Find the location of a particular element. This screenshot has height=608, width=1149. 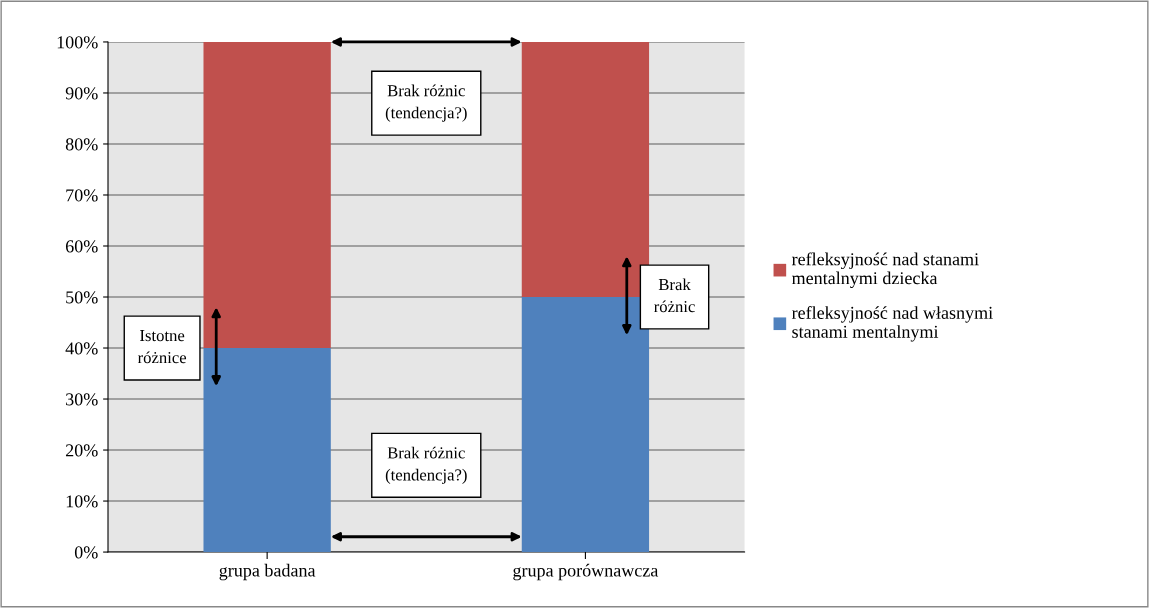

y-tick-label: 90% is located at coordinates (81, 93).